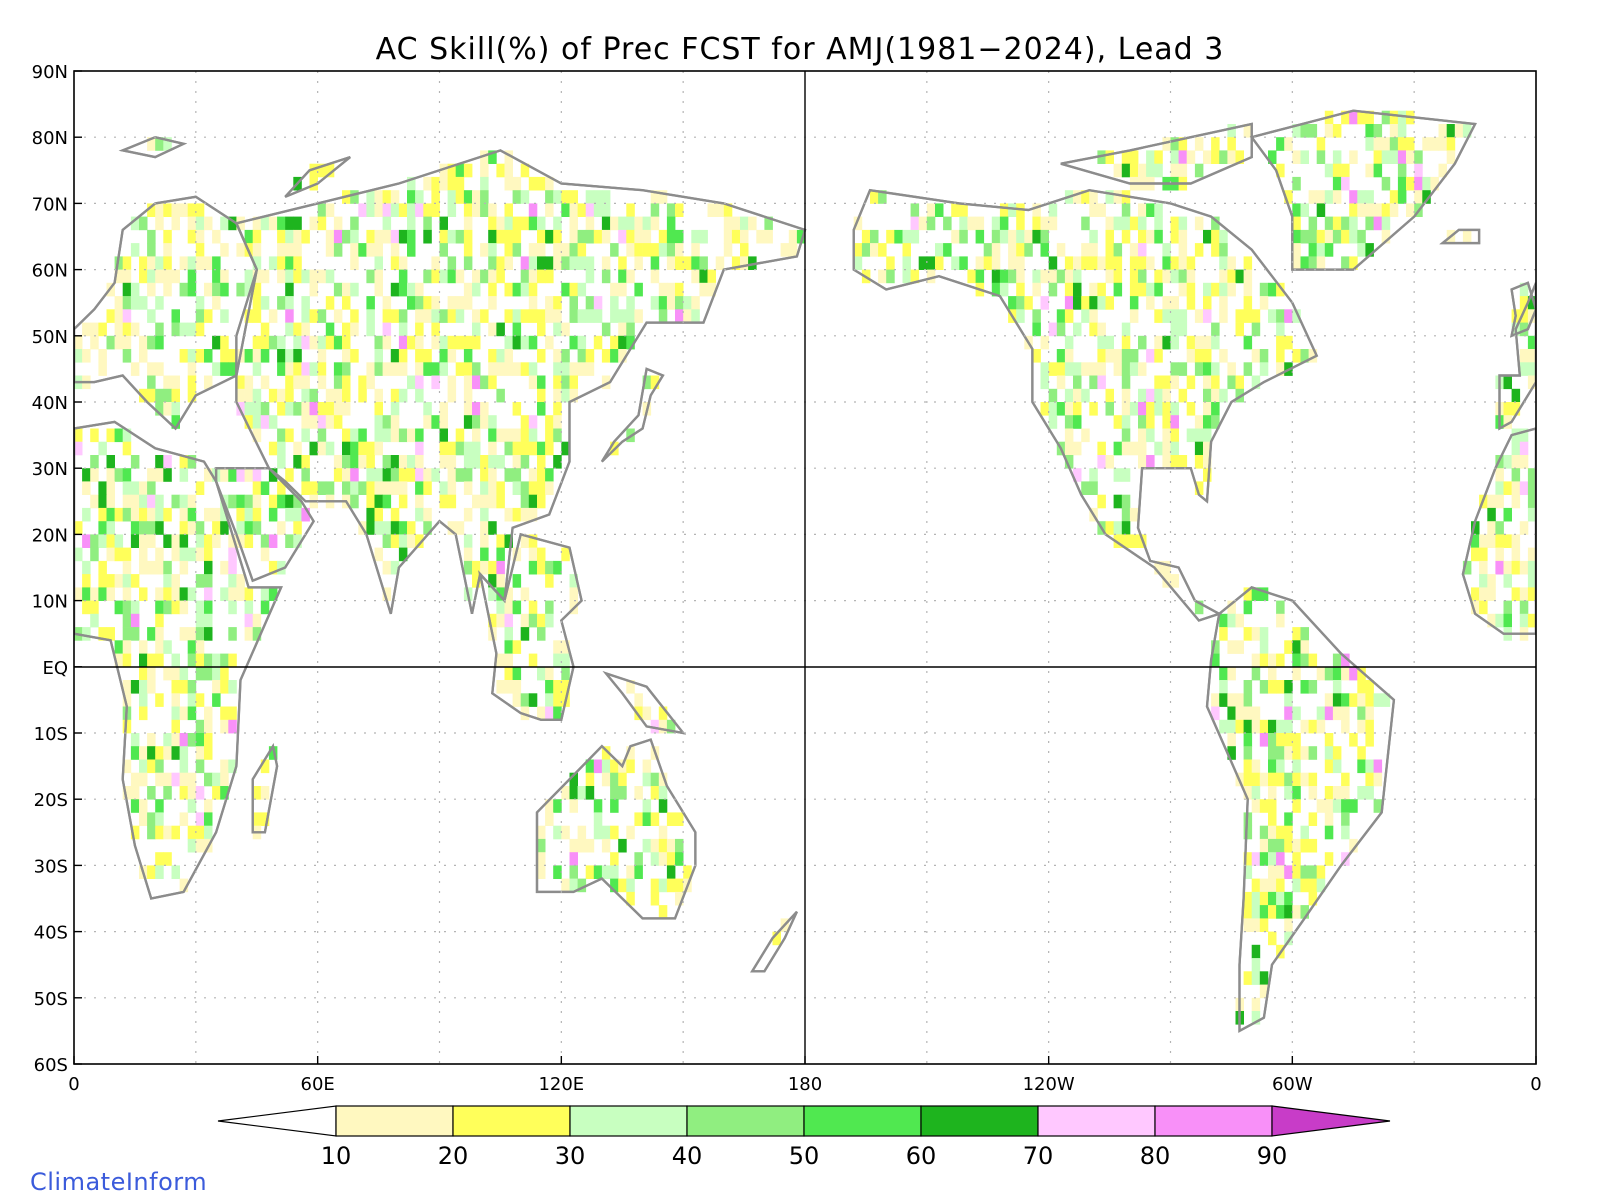 This screenshot has width=1600, height=1200. I want to click on lon-label: 120W, so click(1049, 1084).